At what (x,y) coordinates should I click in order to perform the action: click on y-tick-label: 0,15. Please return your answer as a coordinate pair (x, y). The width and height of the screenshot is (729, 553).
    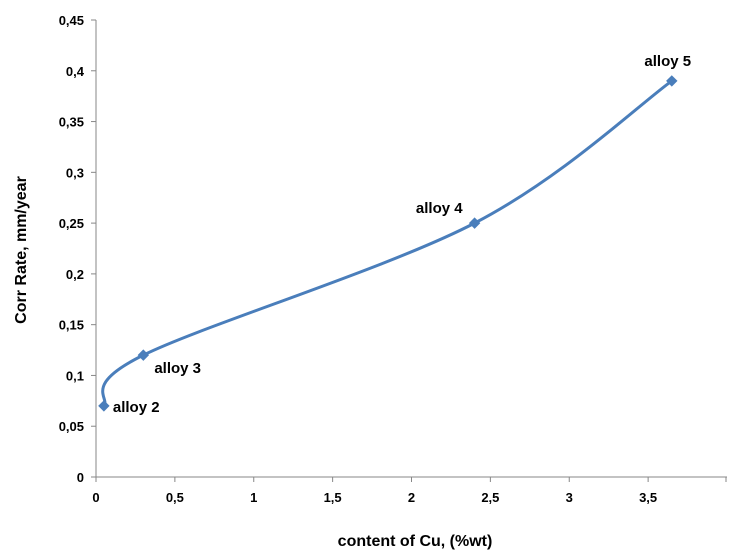
    Looking at the image, I should click on (71, 325).